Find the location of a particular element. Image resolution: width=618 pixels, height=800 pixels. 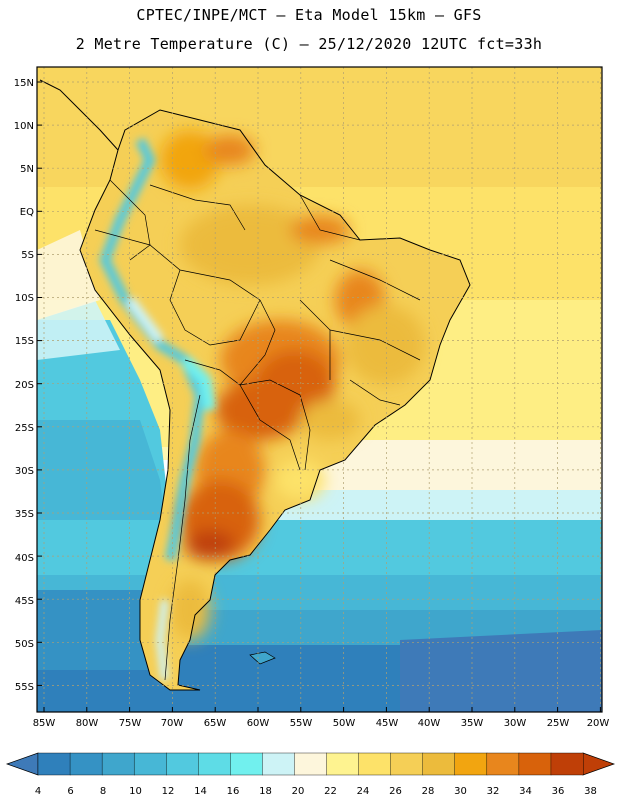

lat-label: 25S is located at coordinates (24, 428).